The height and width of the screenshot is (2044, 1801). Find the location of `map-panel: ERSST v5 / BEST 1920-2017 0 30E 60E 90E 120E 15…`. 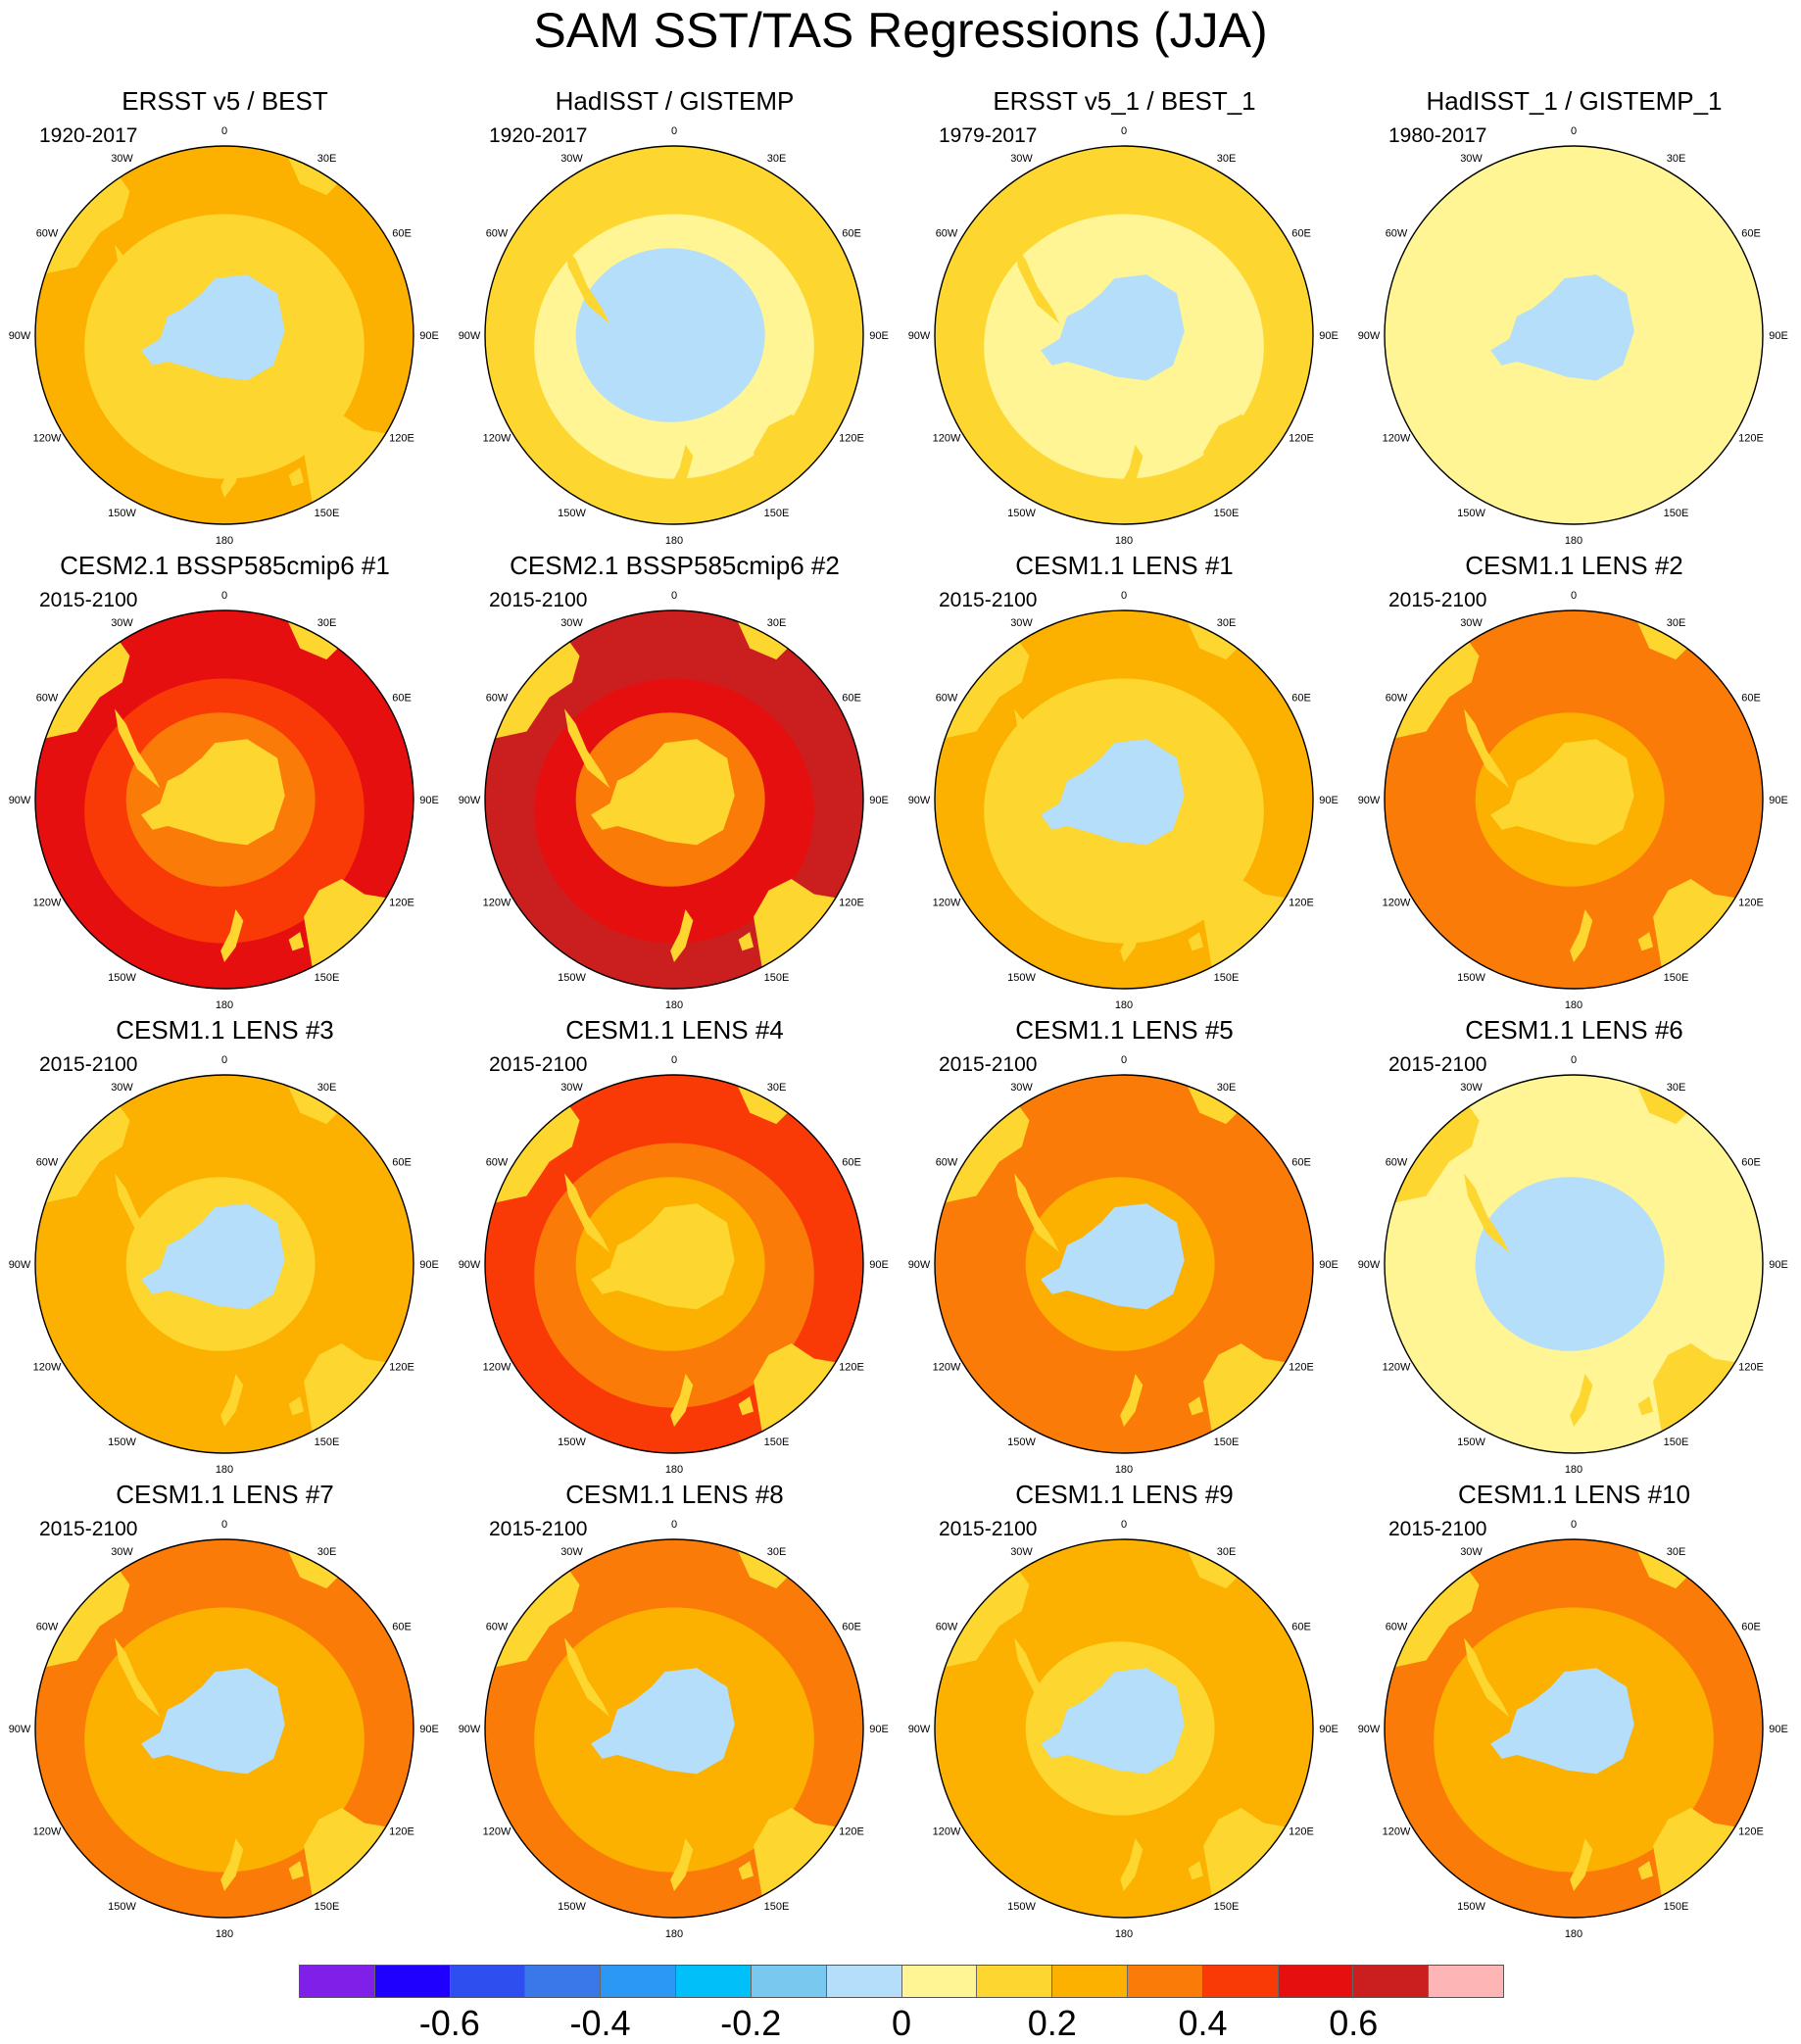

map-panel: ERSST v5 / BEST 1920-2017 0 30E 60E 90E 120E 15… is located at coordinates (225, 319).